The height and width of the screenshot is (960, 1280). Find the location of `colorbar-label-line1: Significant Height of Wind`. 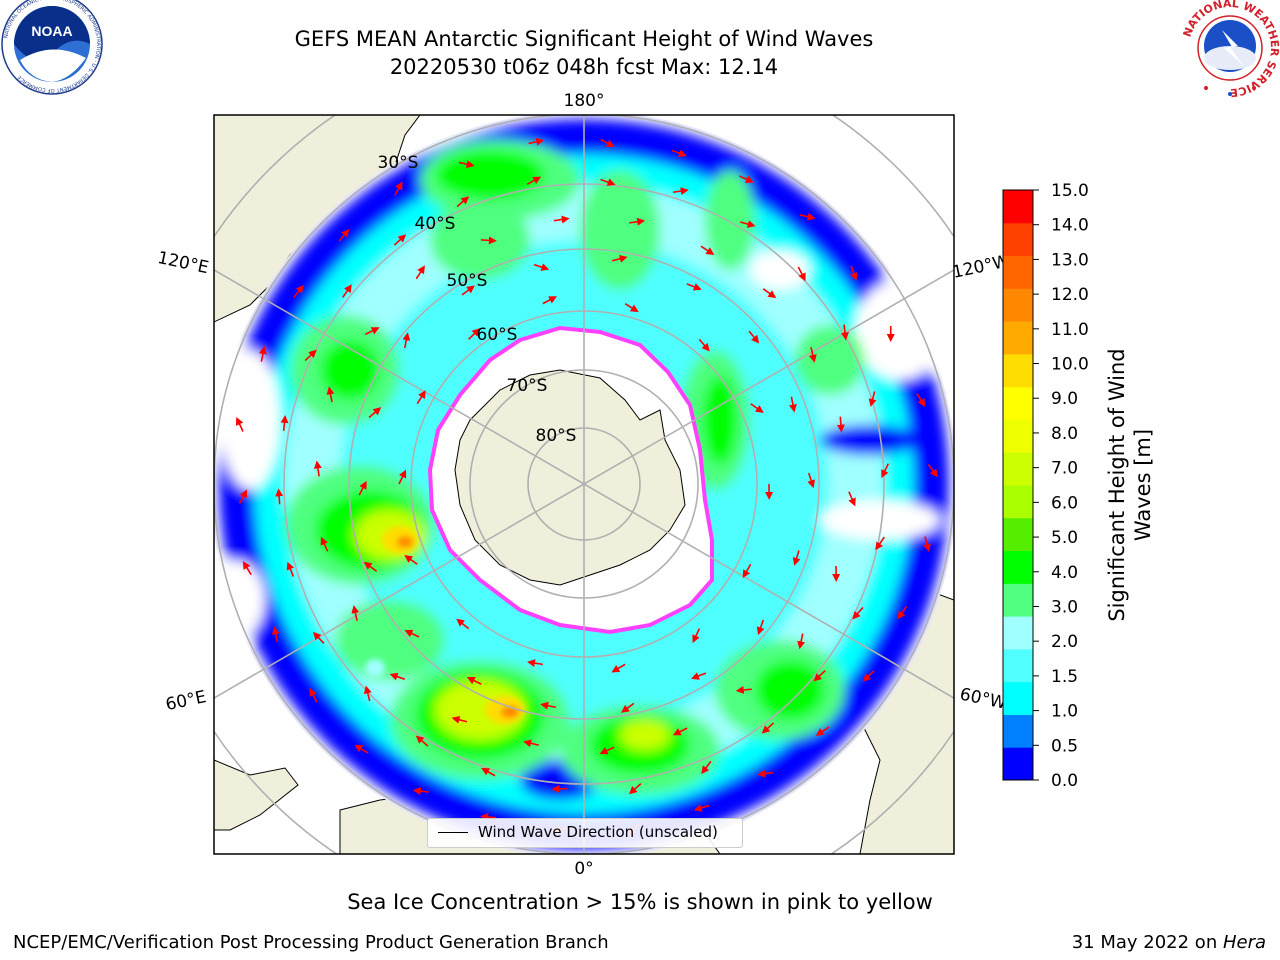

colorbar-label-line1: Significant Height of Wind is located at coordinates (1117, 484).